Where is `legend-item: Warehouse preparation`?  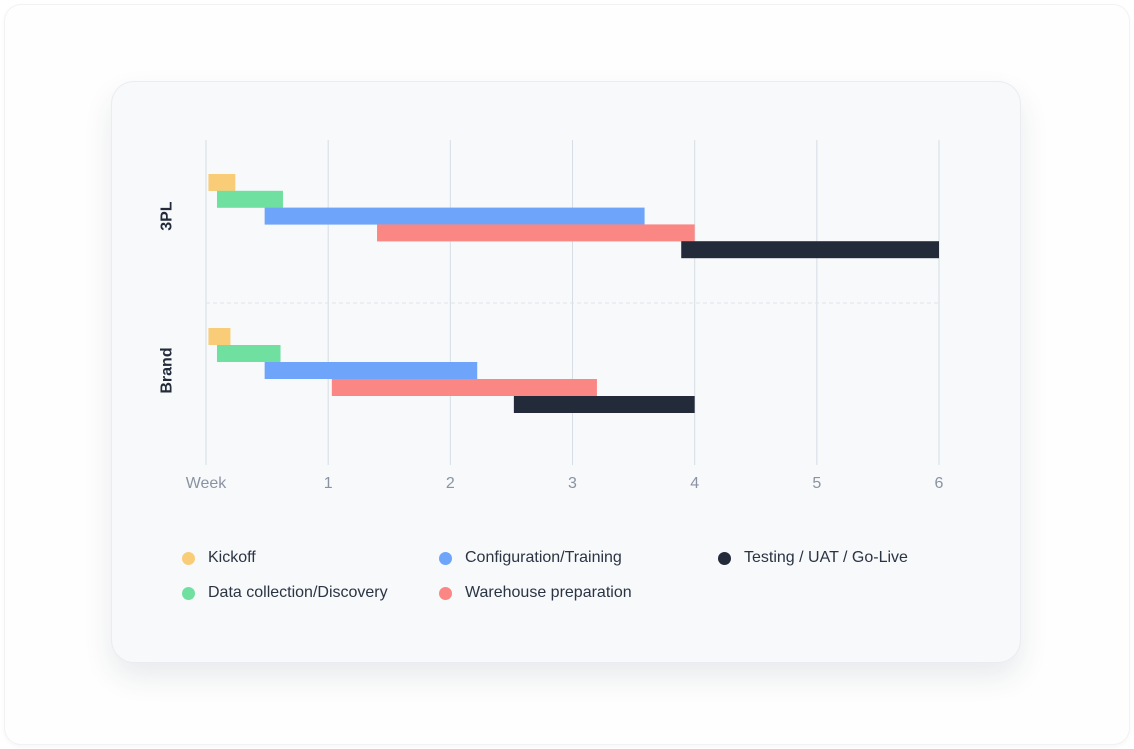
legend-item: Warehouse preparation is located at coordinates (535, 593).